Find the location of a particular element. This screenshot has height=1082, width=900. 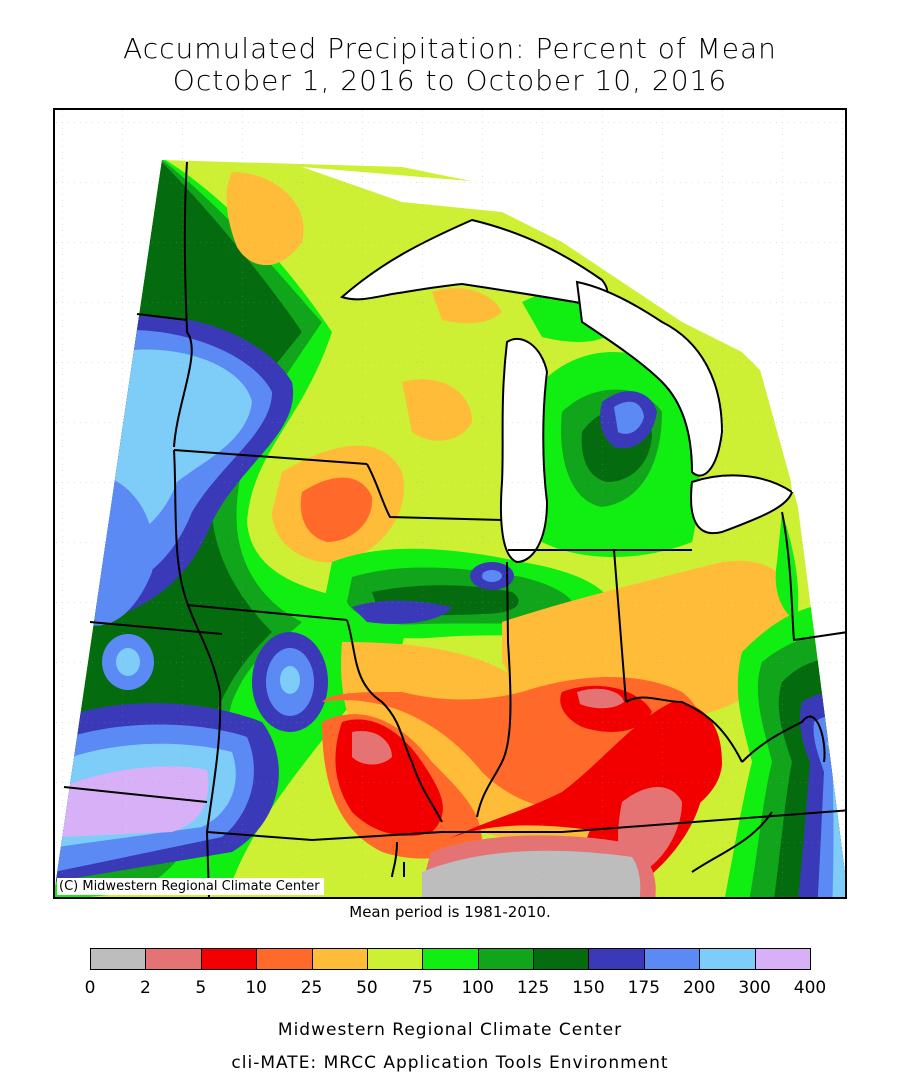

legend-tick-label: 400 is located at coordinates (810, 988).